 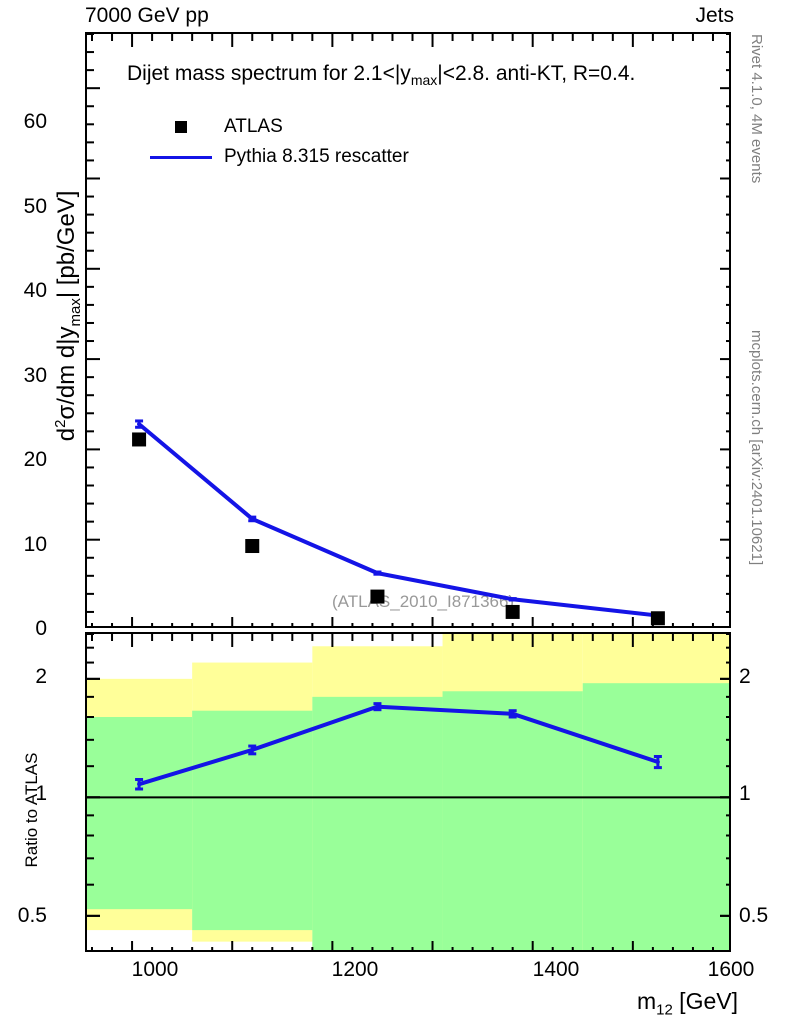 I want to click on ylabel-sigma: σ/dm d|y, so click(x=67, y=373).